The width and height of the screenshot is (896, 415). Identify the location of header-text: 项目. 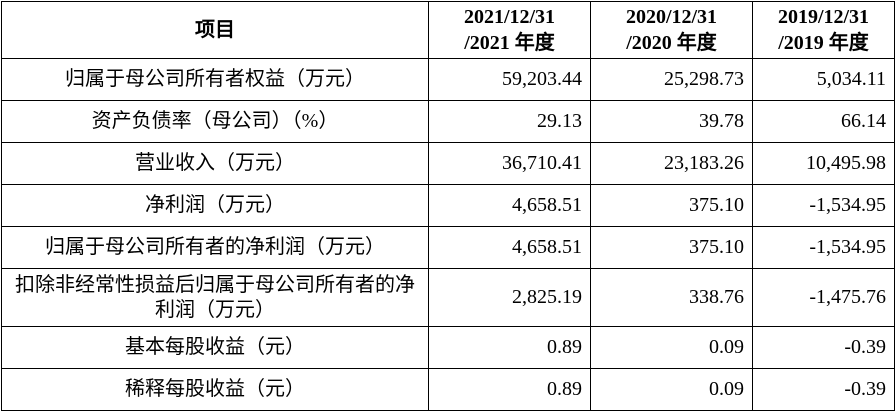
(215, 30).